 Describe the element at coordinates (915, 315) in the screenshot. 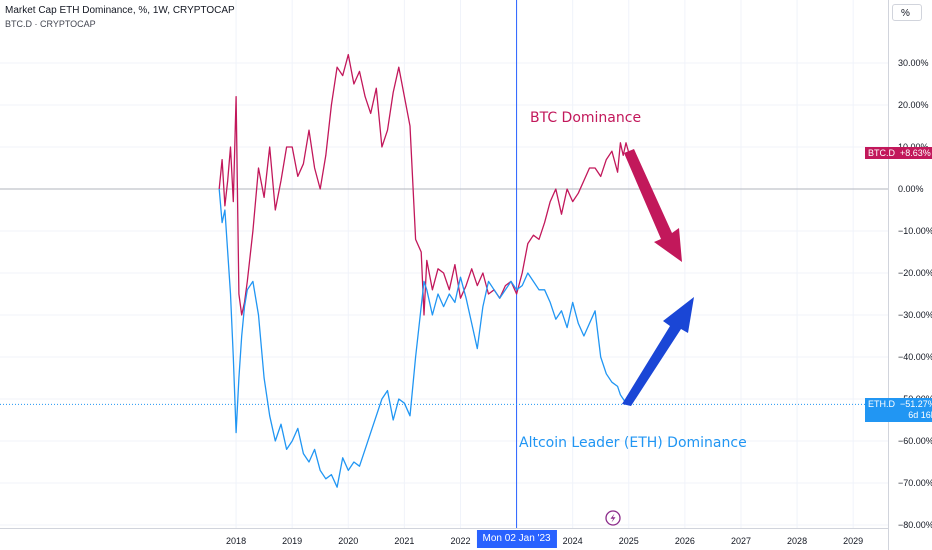

I see `y-tick-label: −30.00%` at that location.